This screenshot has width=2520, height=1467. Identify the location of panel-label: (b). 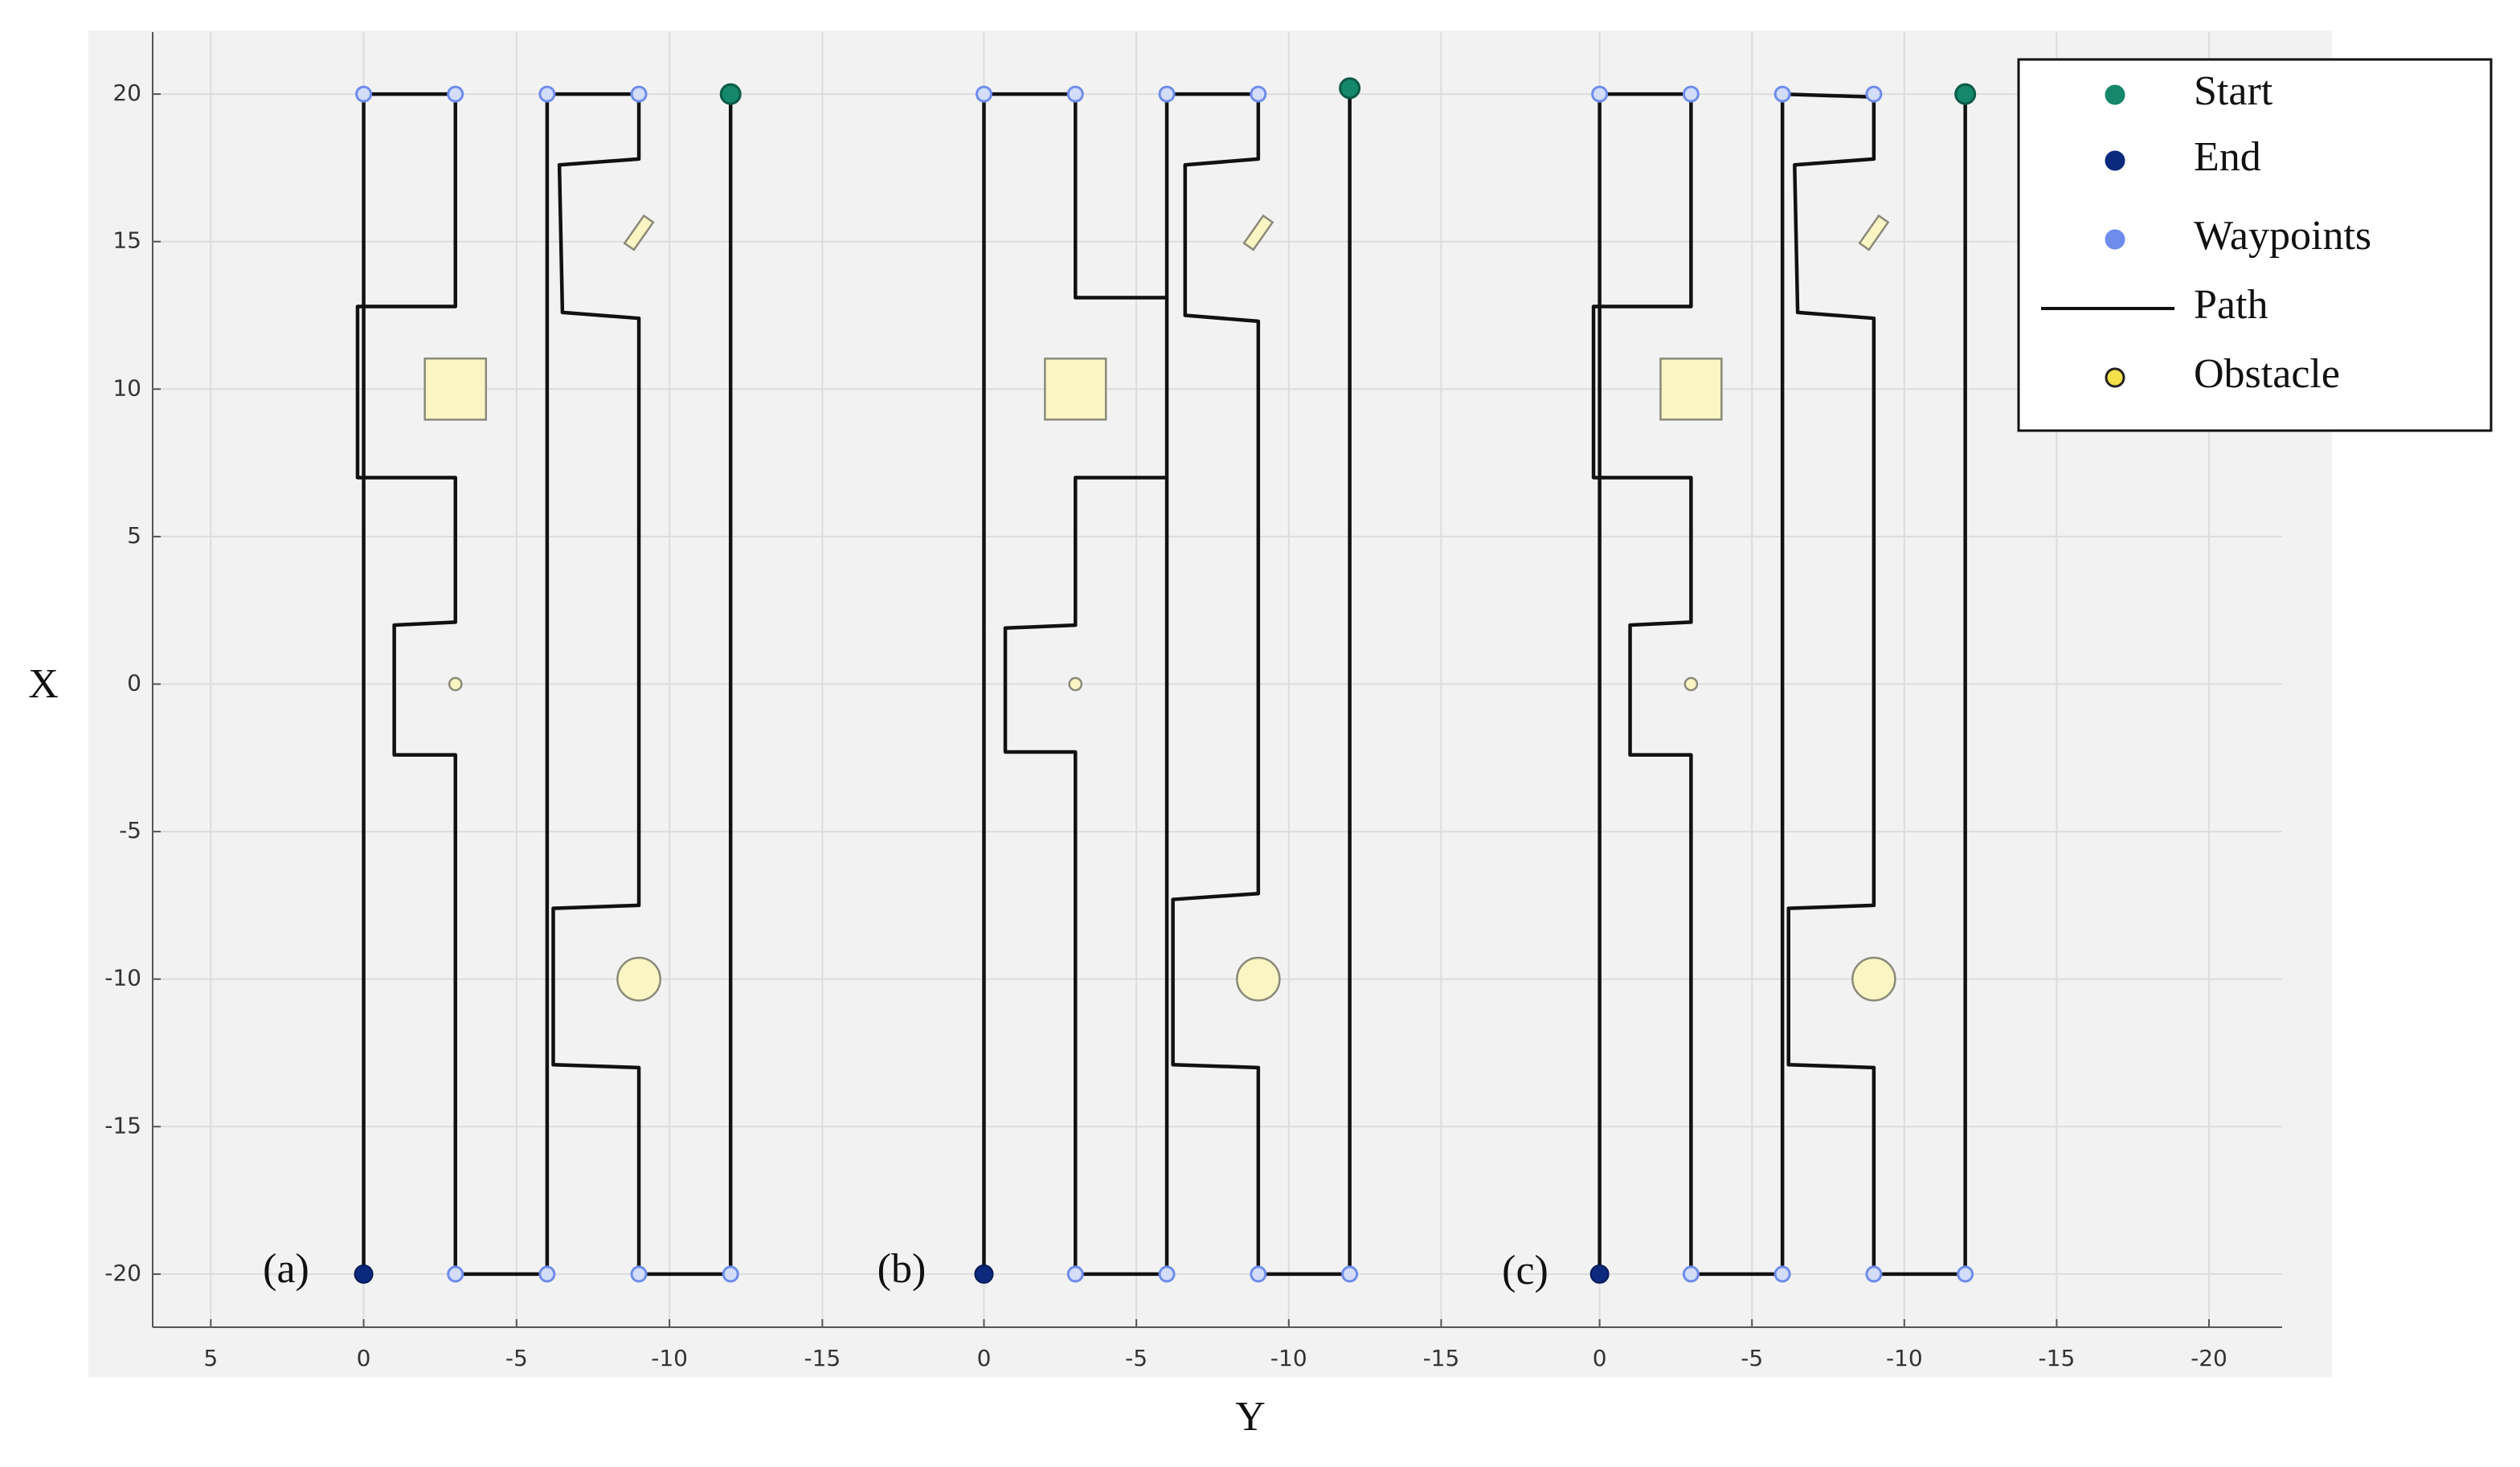
(902, 1269).